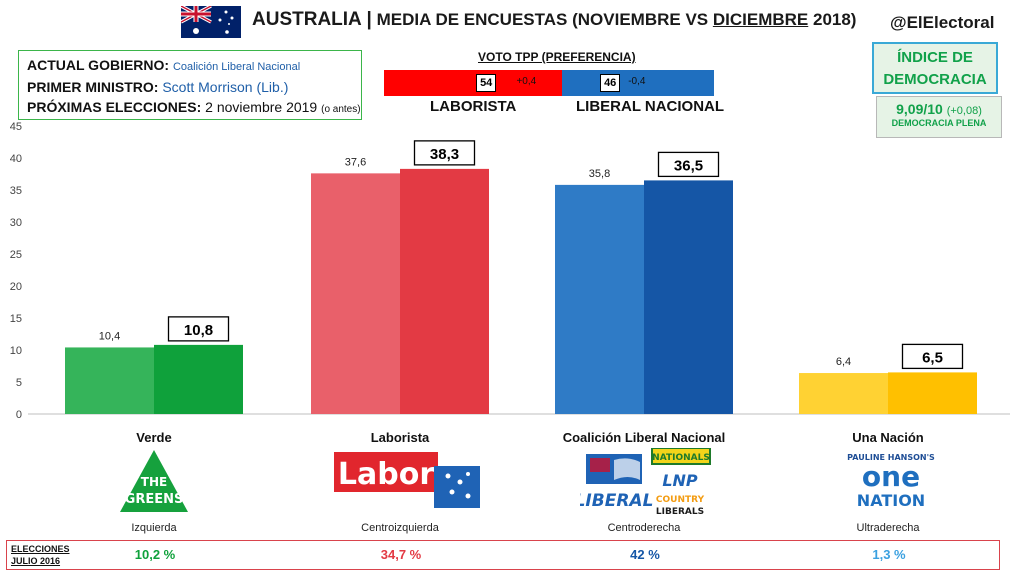 The image size is (1024, 576). I want to click on y-tick-label: 0, so click(19, 415).